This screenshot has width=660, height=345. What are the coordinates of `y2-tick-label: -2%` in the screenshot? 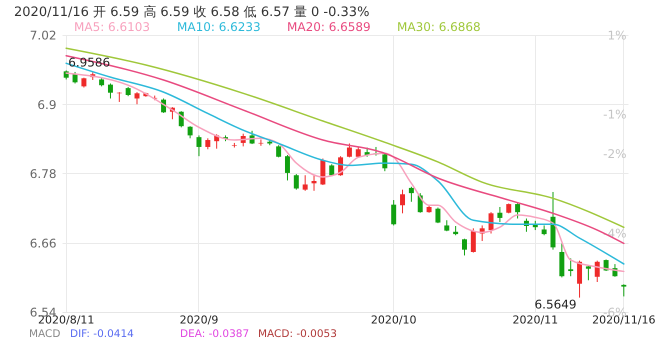 It's located at (614, 154).